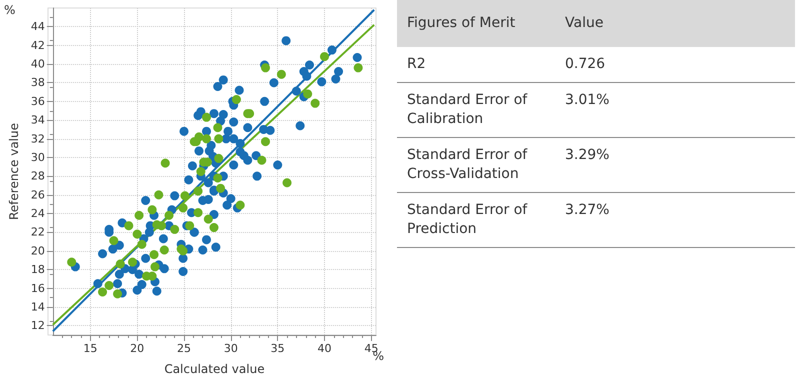 The width and height of the screenshot is (800, 388). I want to click on y-tick-label: 22, so click(37, 232).